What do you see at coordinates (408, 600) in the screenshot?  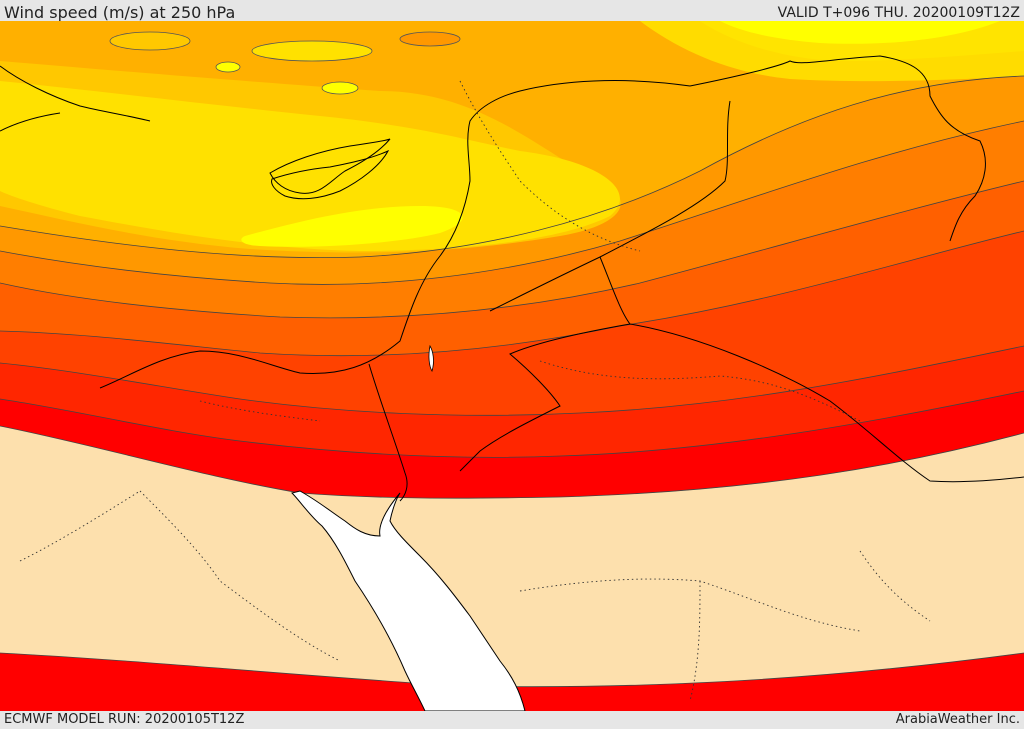 I see `red-sea` at bounding box center [408, 600].